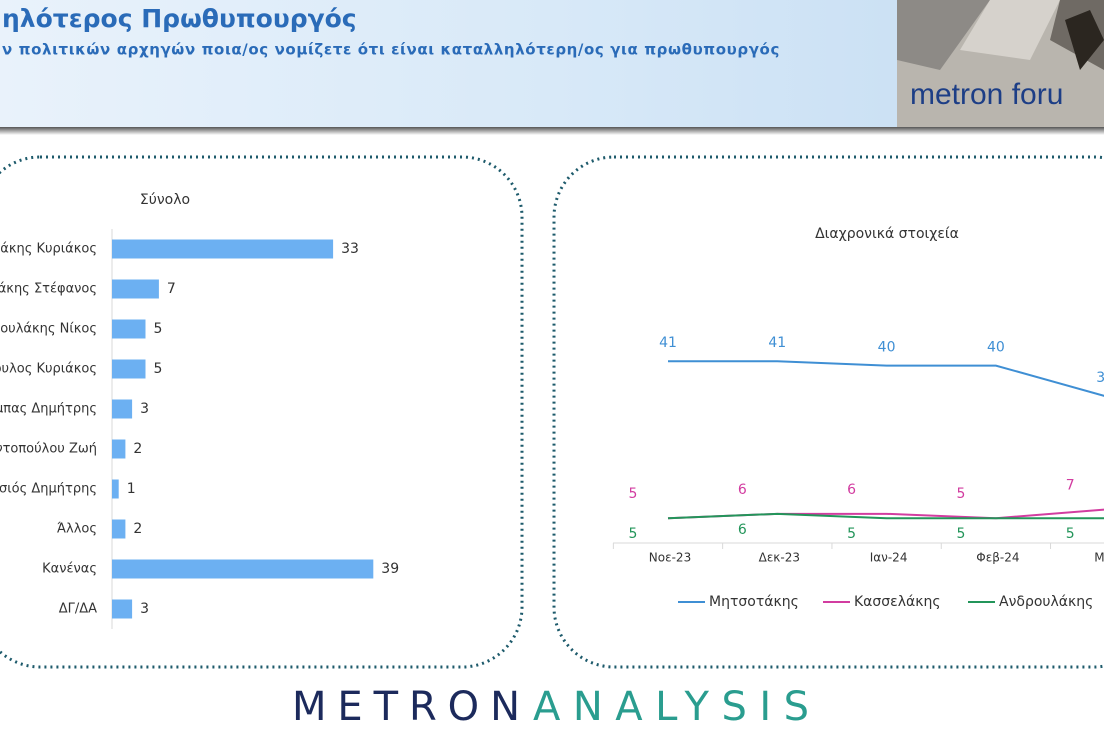 The image size is (1104, 736). What do you see at coordinates (69, 569) in the screenshot?
I see `y-tick-label: Κανένας` at bounding box center [69, 569].